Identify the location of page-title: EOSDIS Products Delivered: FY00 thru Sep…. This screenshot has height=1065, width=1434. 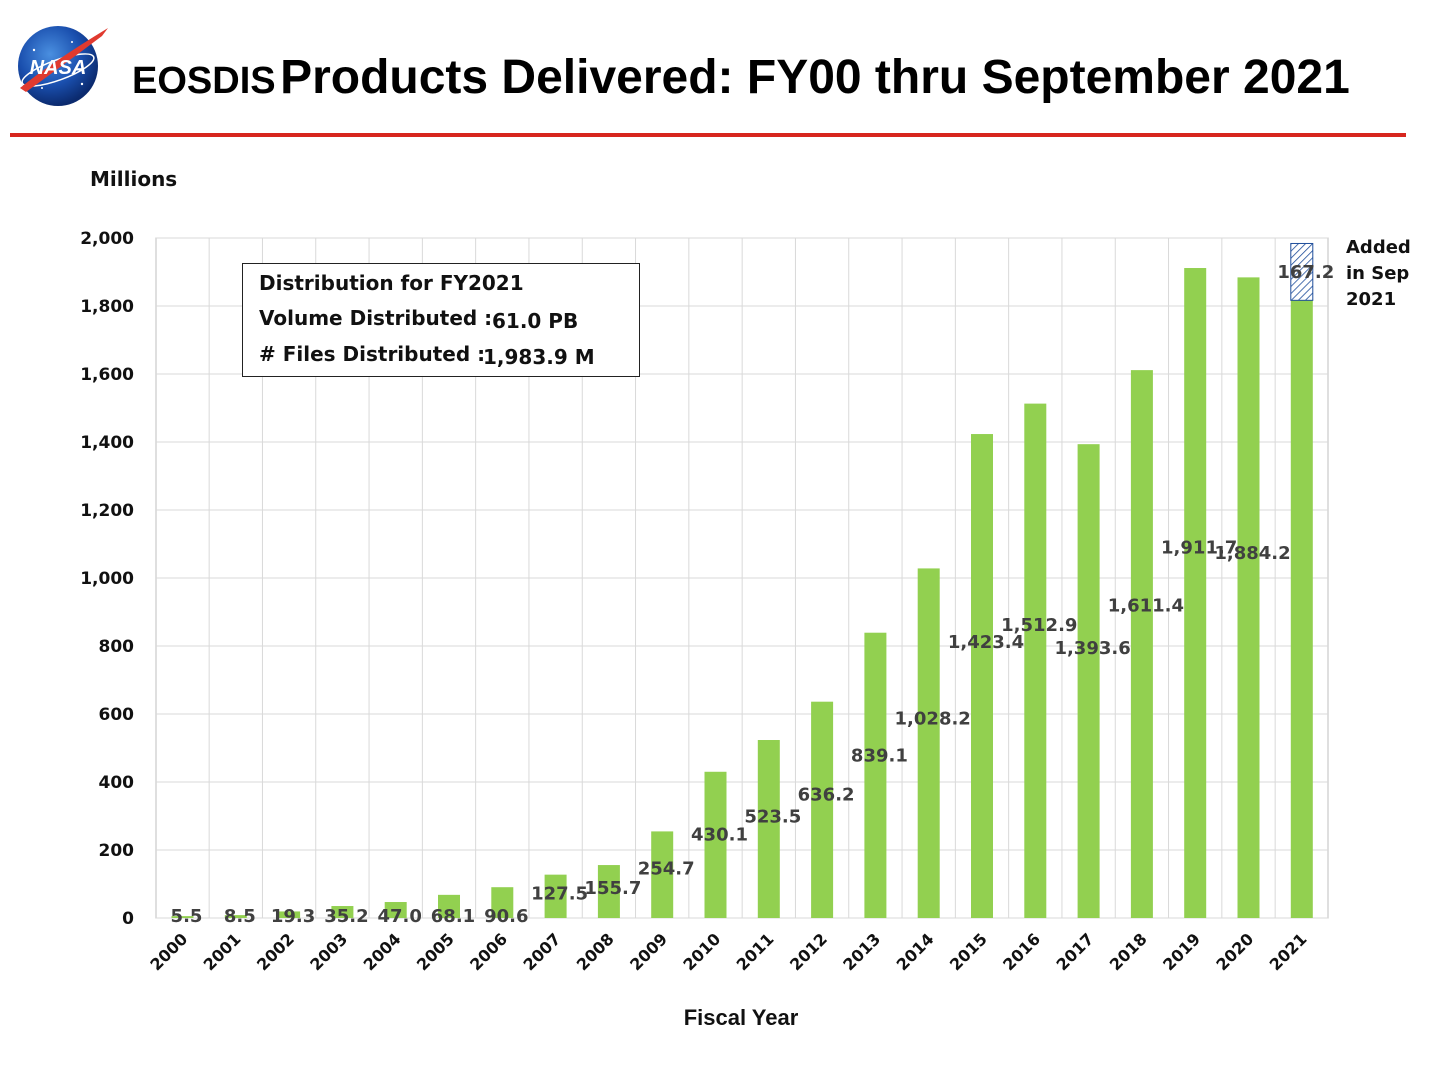
(741, 77).